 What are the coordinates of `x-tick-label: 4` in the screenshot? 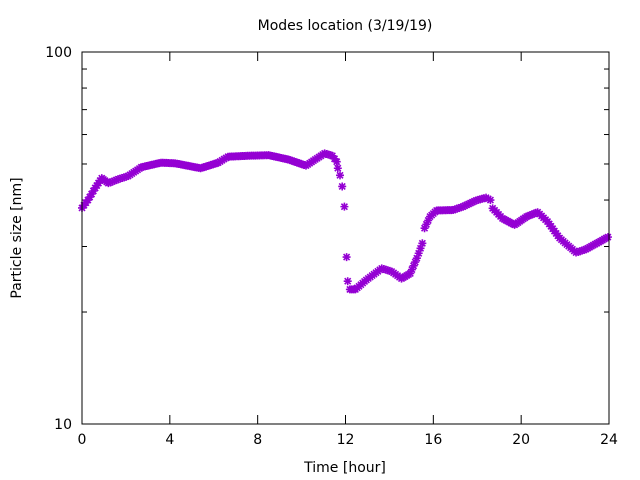 It's located at (169, 440).